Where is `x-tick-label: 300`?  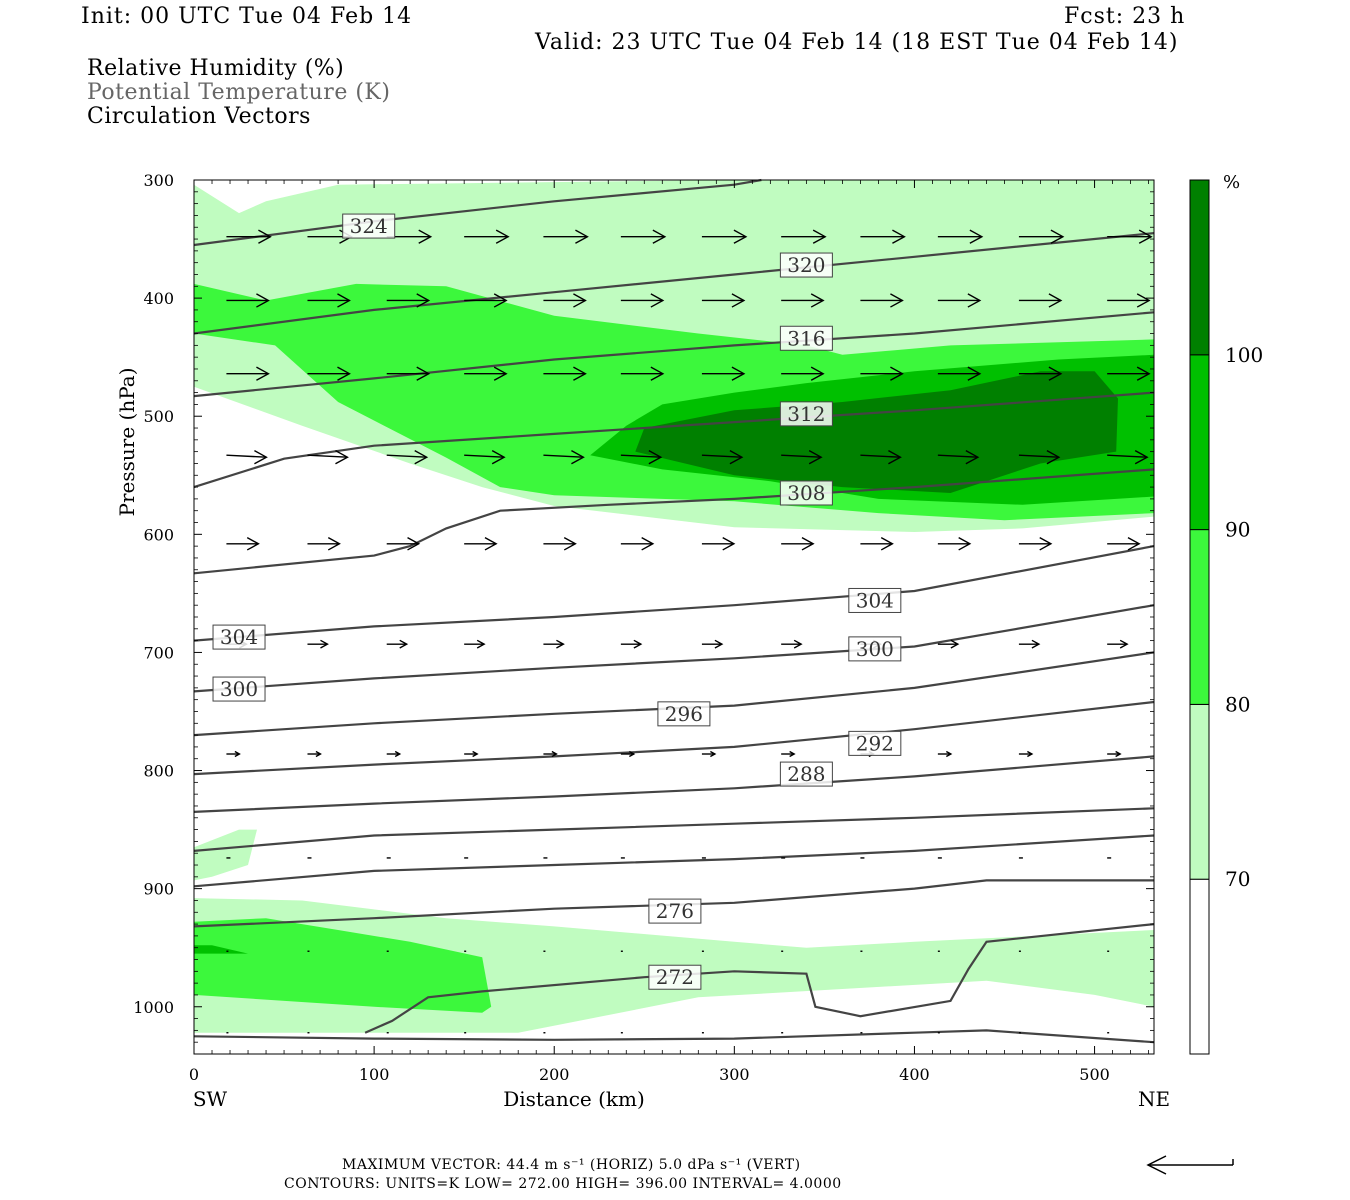 x-tick-label: 300 is located at coordinates (734, 1074).